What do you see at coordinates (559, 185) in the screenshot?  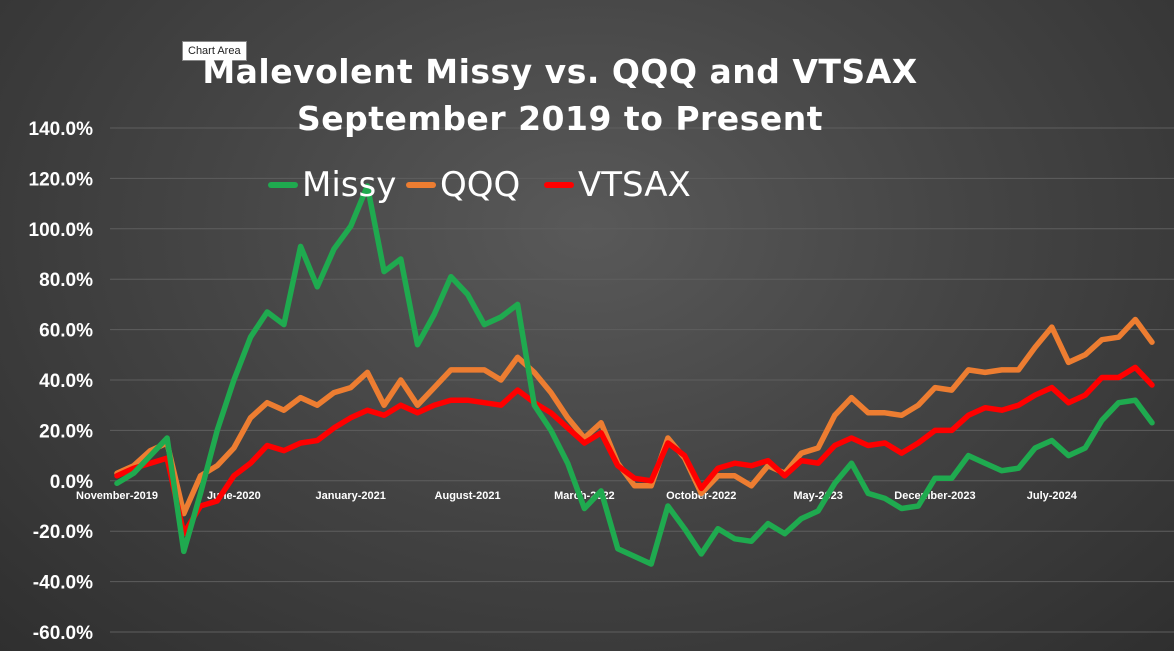 I see `legend-swatch-vtsax` at bounding box center [559, 185].